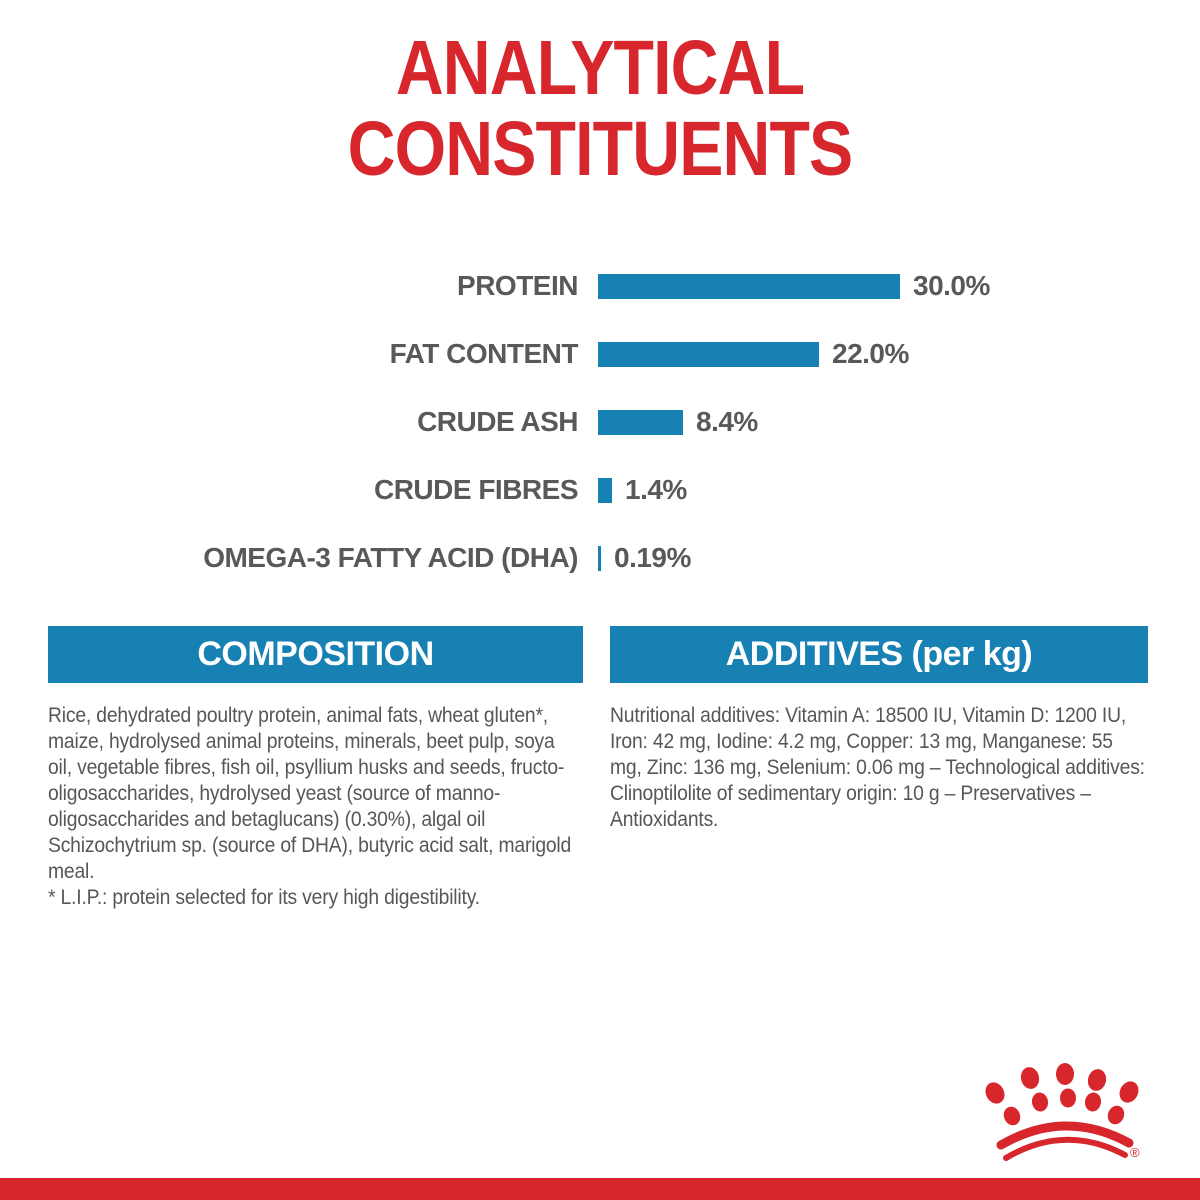 The width and height of the screenshot is (1200, 1200). Describe the element at coordinates (390, 557) in the screenshot. I see `constituent-label: OMEGA-3 FATTY ACID (DHA)` at that location.